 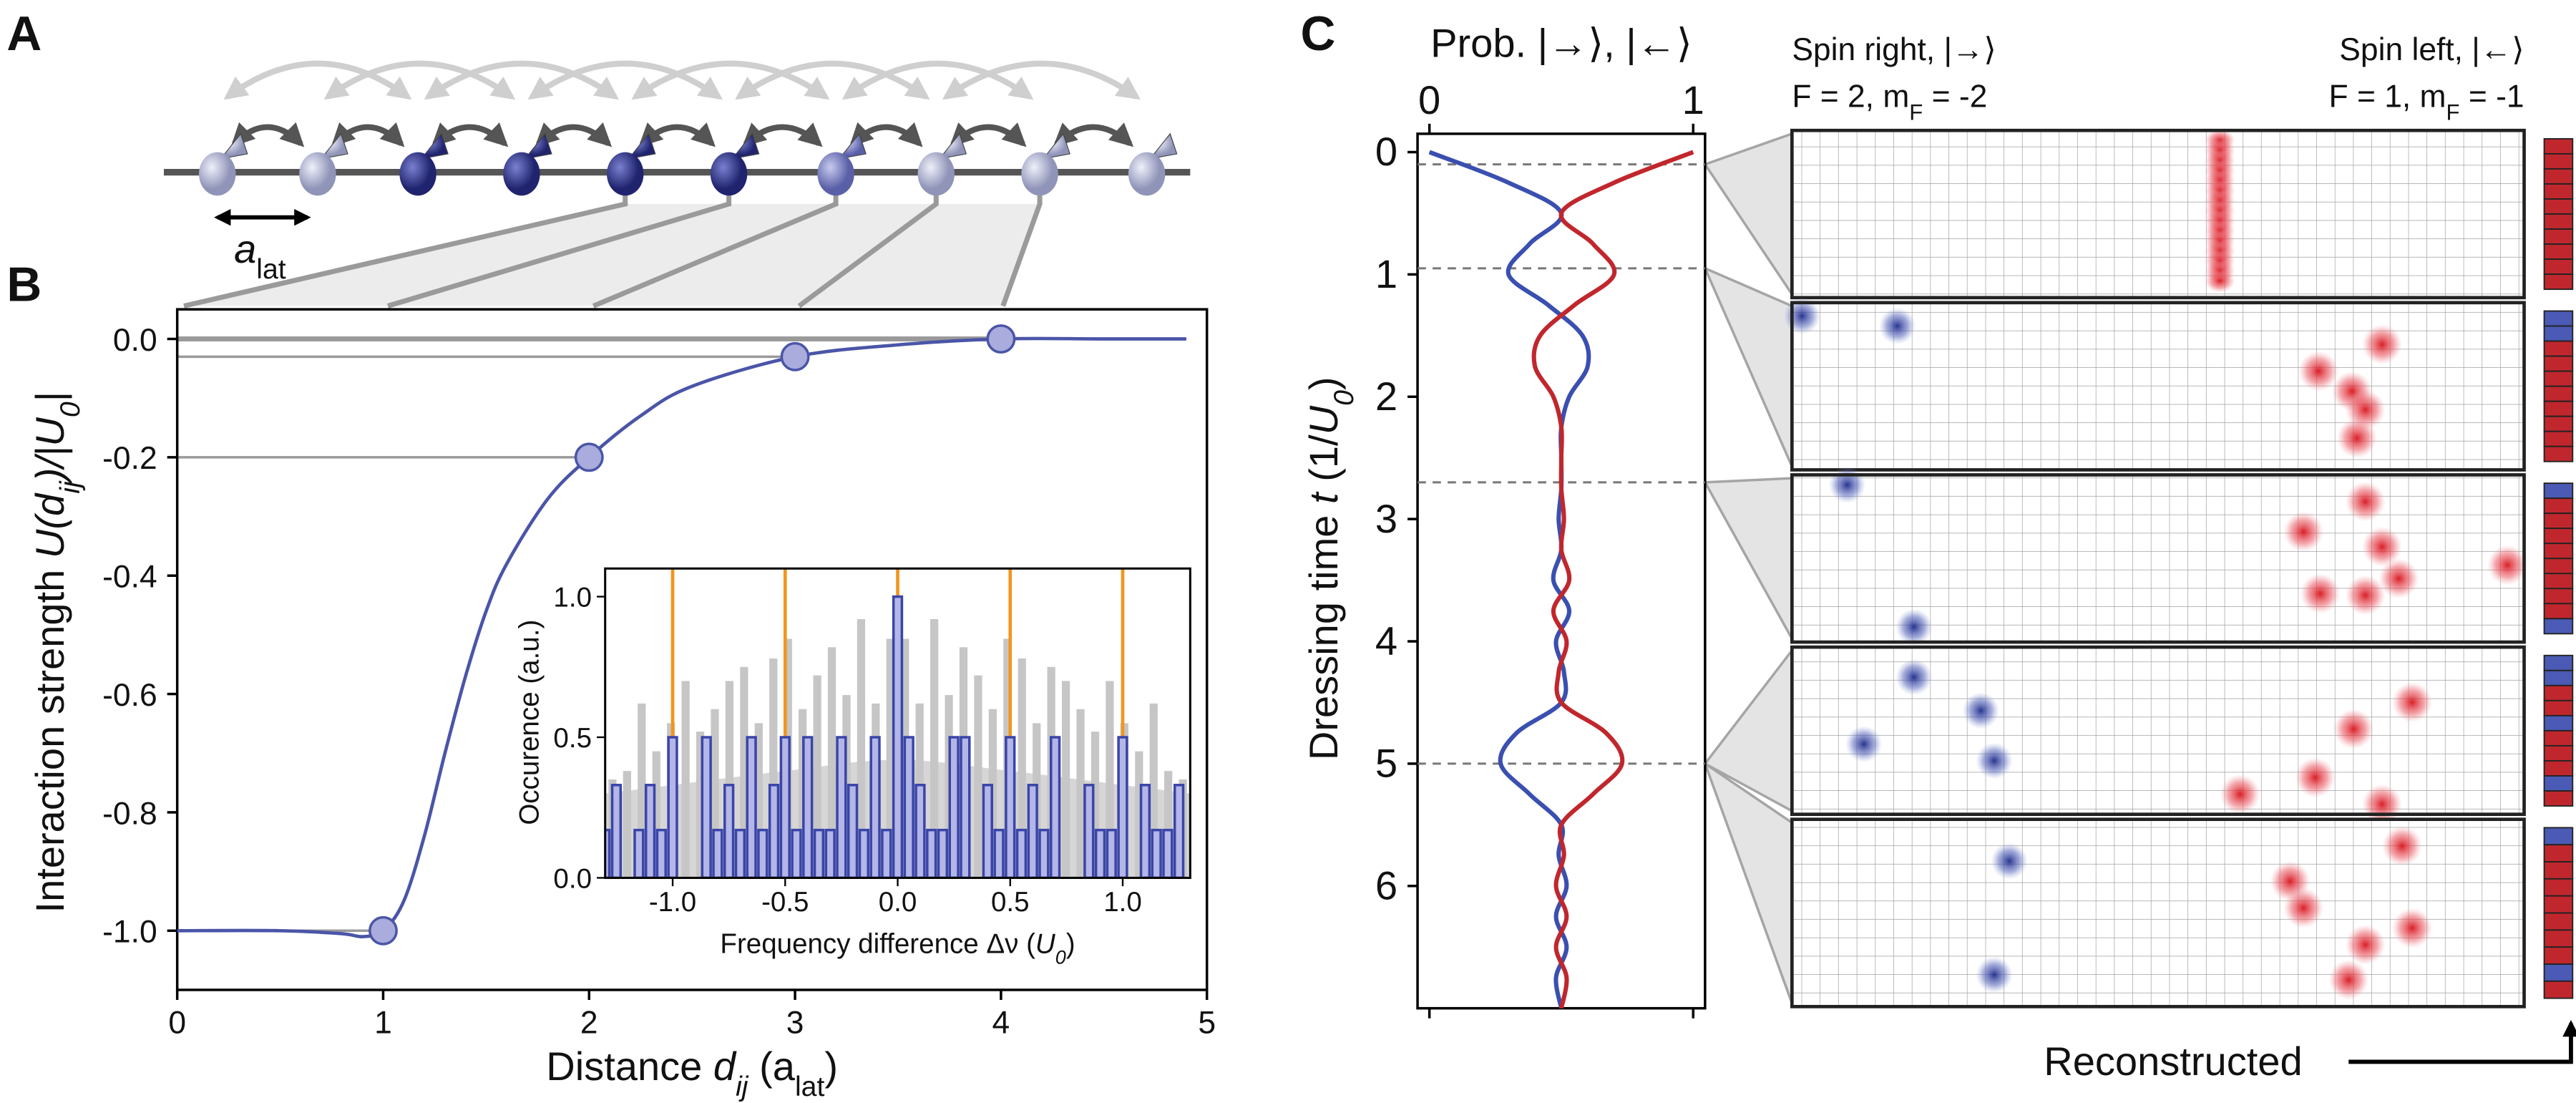 I want to click on y-axis-label: Interaction strength U(dij)/|U0|, so click(x=56, y=652).